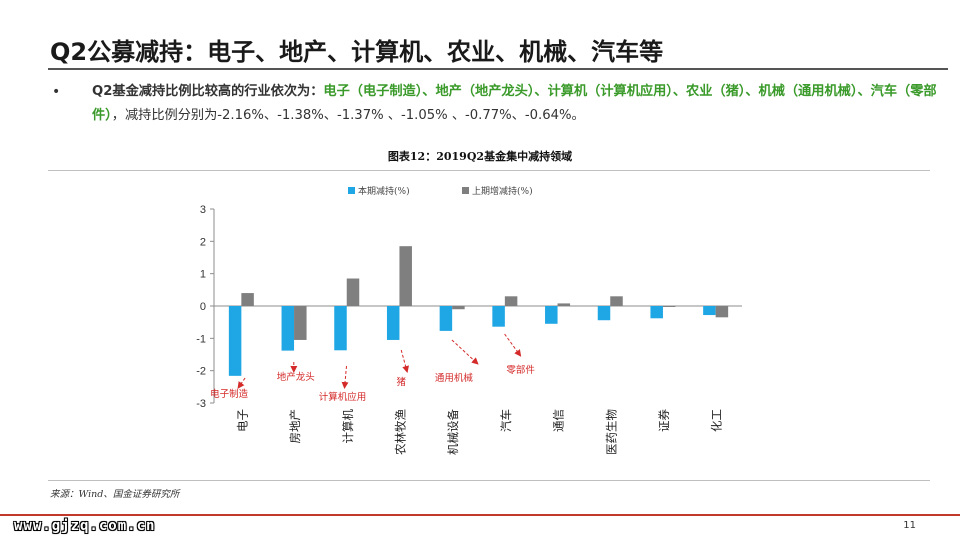 The image size is (960, 540). I want to click on title-divider, so click(498, 69).